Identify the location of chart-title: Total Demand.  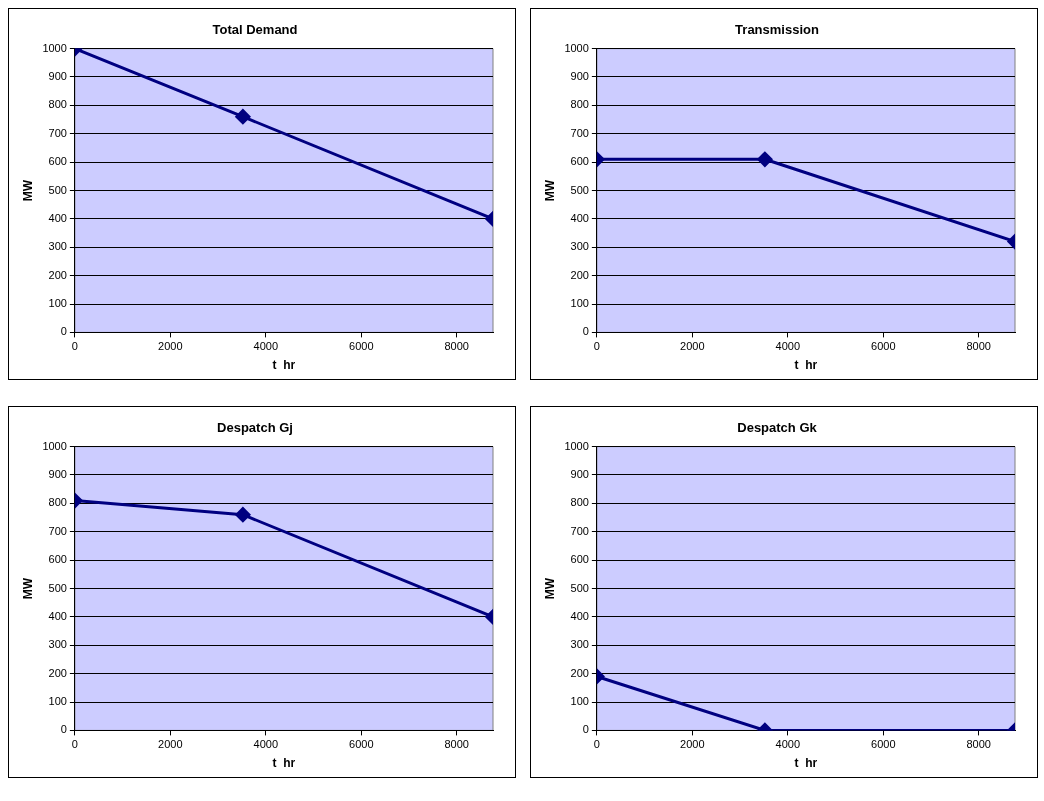
(255, 30).